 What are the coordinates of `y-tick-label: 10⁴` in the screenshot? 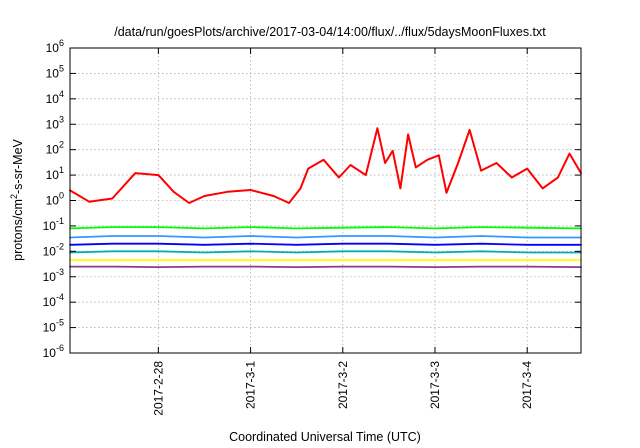 It's located at (55, 97).